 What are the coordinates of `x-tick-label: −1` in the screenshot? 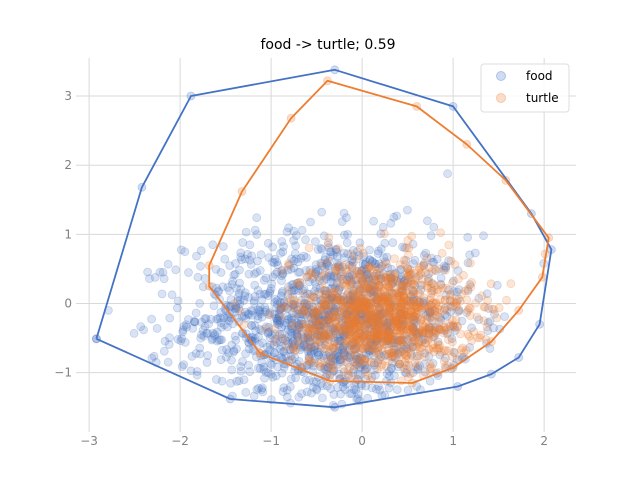 It's located at (271, 441).